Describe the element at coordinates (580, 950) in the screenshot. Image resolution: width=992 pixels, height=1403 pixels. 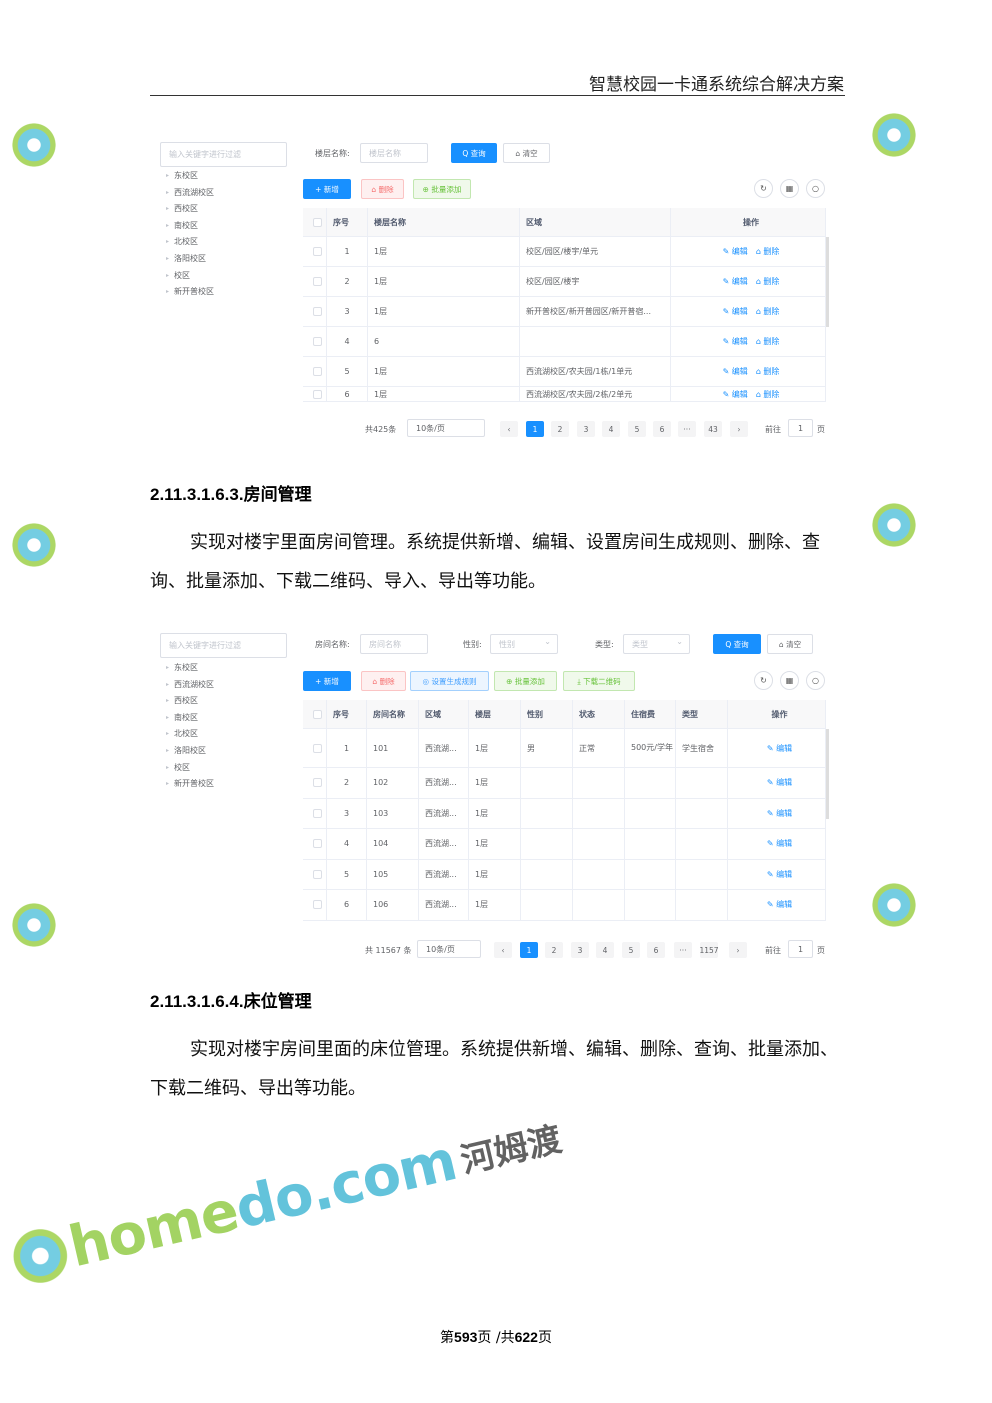
I see `page-button: 3` at that location.